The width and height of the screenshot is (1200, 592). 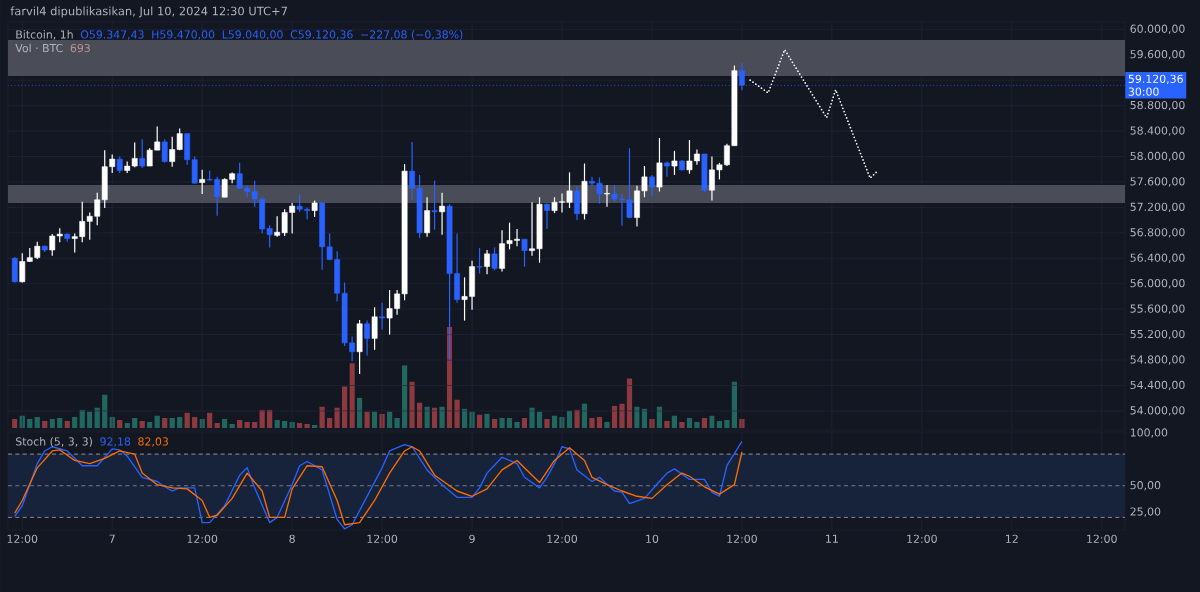 I want to click on ref-line-label: 59.120,36, so click(x=1155, y=79).